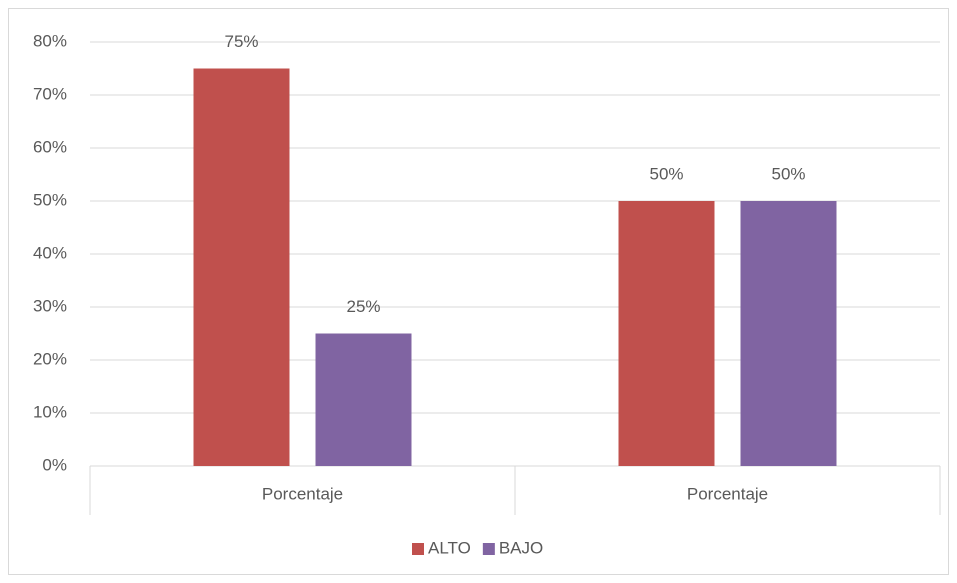 The width and height of the screenshot is (957, 583). Describe the element at coordinates (54, 464) in the screenshot. I see `y-tick-label: 0%` at that location.